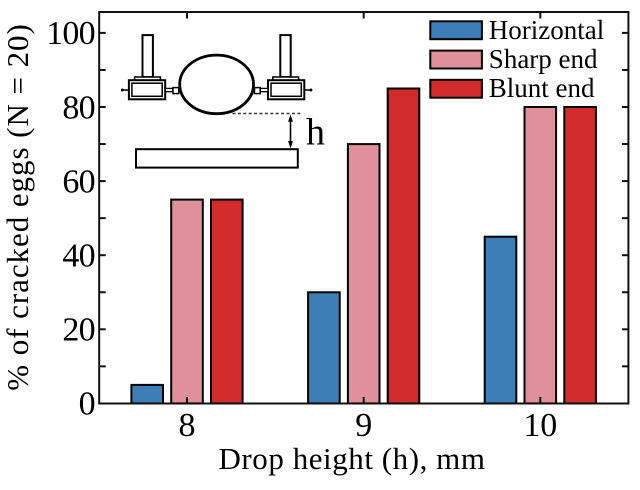 This screenshot has width=640, height=490. I want to click on svg-text: 60, so click(78, 181).